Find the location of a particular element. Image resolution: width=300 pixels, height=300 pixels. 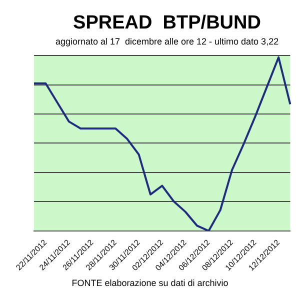

source-note: FONTE elaborazione su dati di archivio is located at coordinates (150, 283).